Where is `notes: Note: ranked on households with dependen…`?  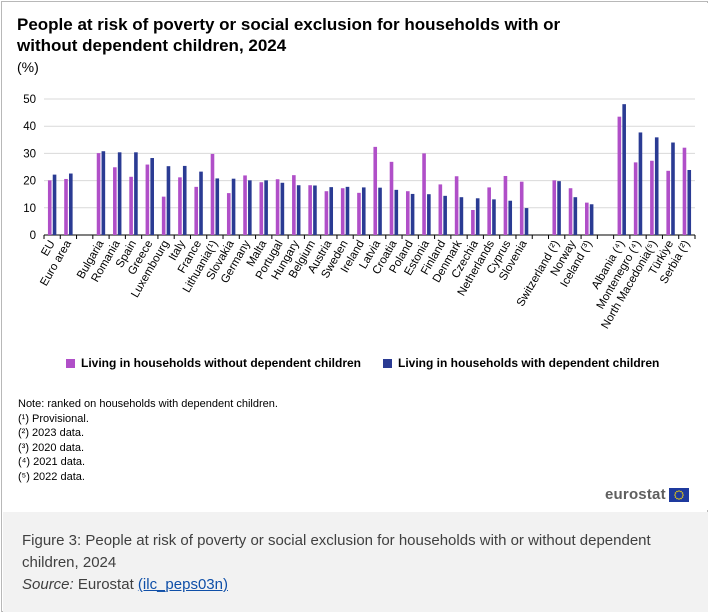 notes: Note: ranked on households with dependen… is located at coordinates (148, 440).